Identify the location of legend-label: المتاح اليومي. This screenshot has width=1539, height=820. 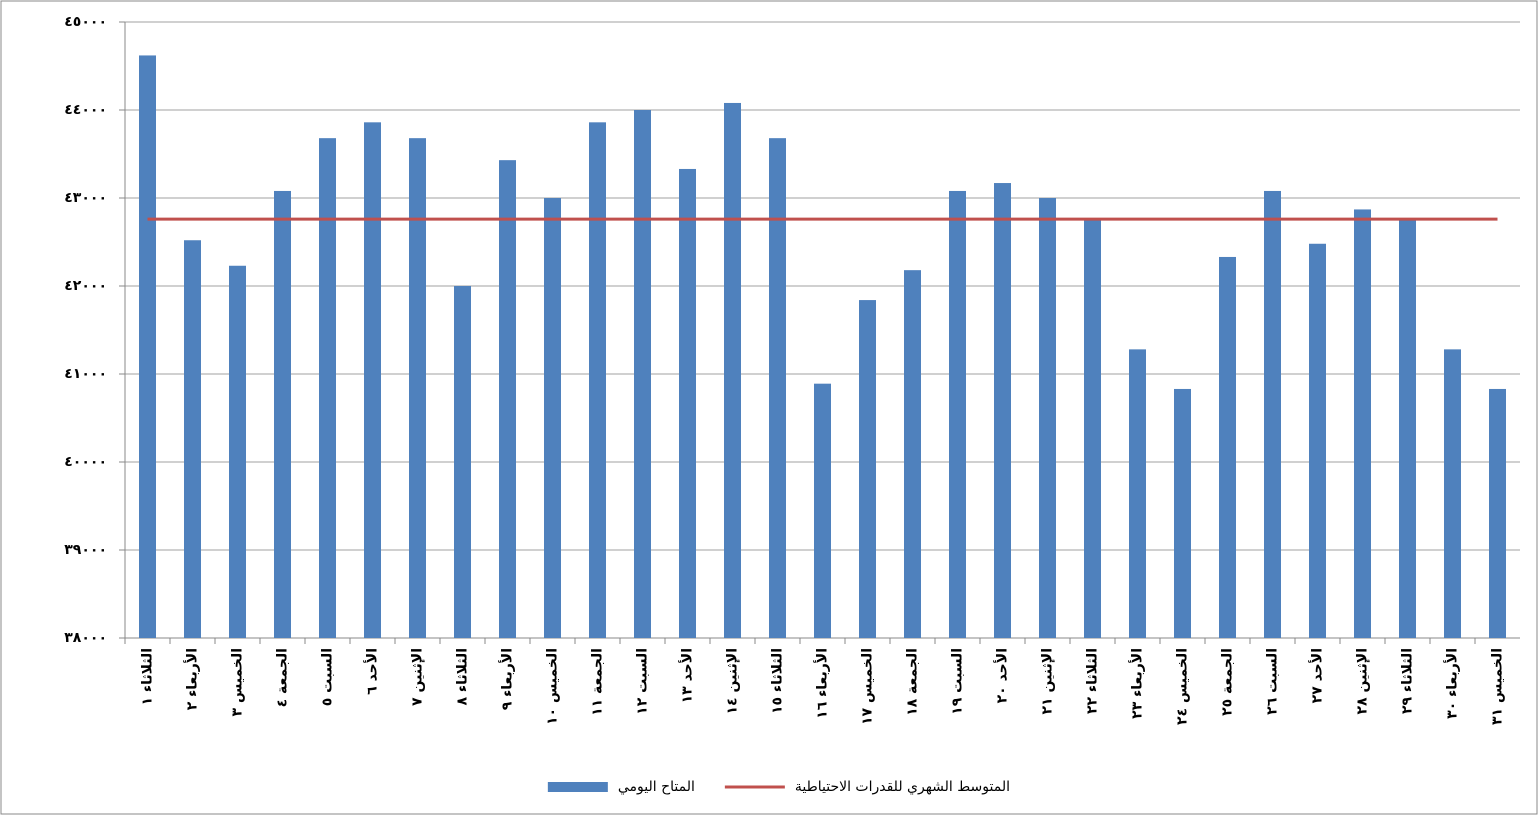
(656, 787).